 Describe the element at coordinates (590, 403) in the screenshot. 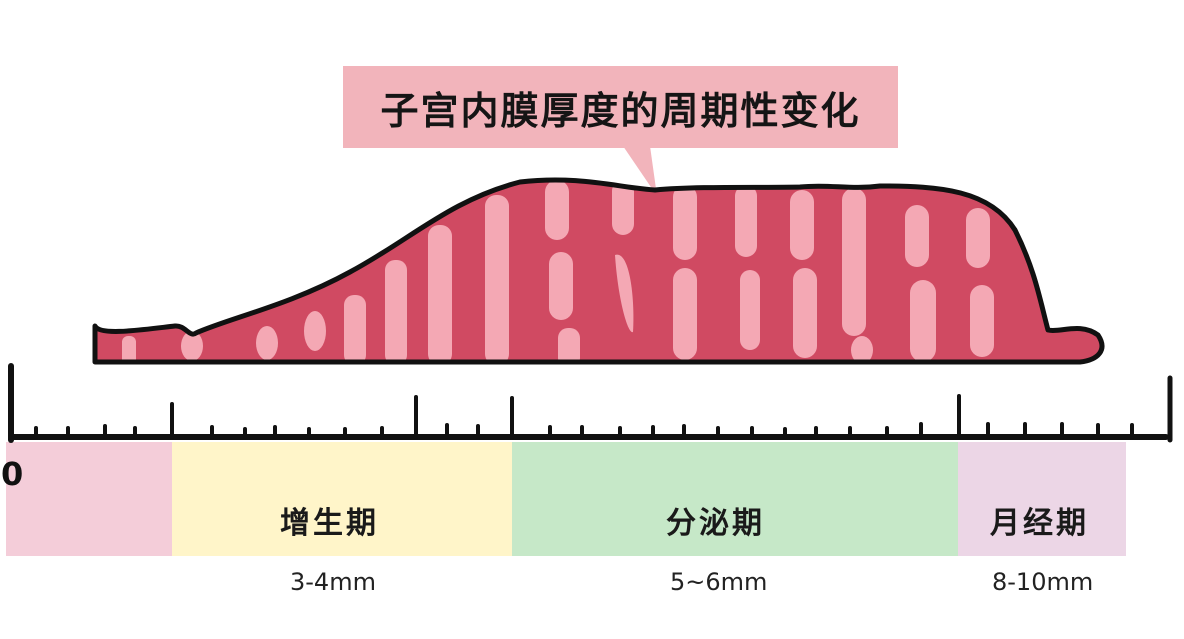

I see `ruler` at that location.